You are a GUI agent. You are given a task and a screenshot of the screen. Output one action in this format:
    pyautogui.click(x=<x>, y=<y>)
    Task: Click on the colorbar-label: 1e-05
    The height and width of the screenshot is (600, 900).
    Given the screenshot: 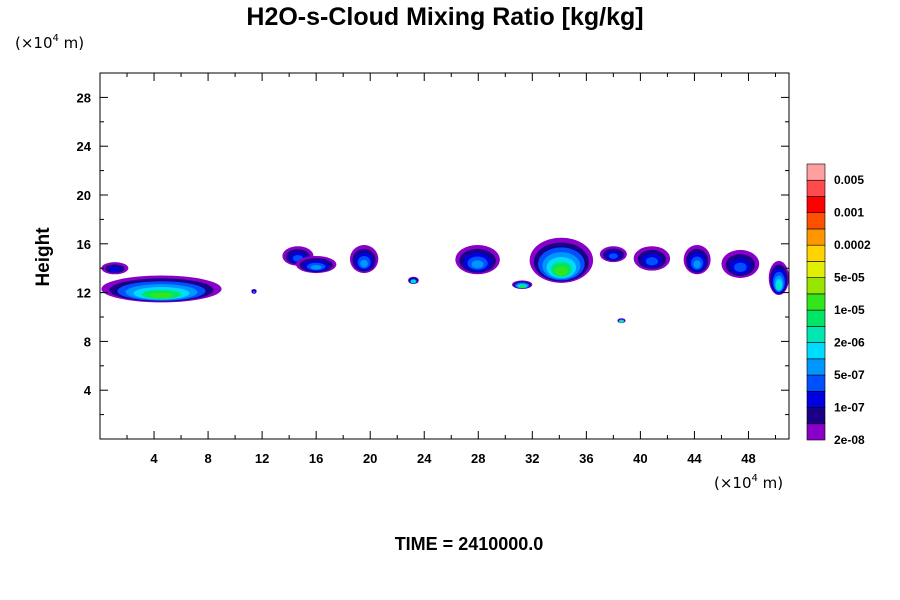 What is the action you would take?
    pyautogui.click(x=849, y=310)
    